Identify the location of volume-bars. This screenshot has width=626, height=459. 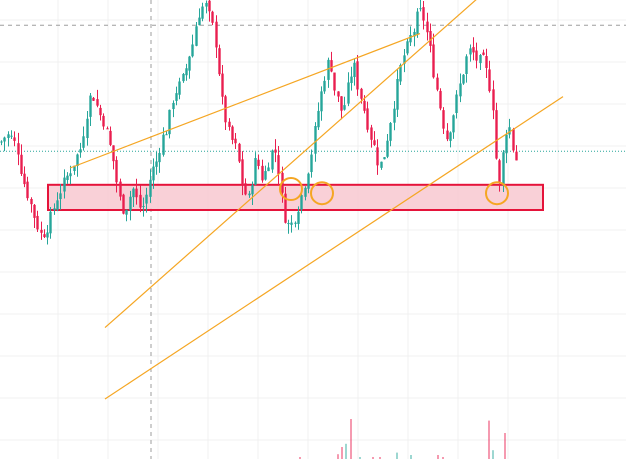
(402, 439).